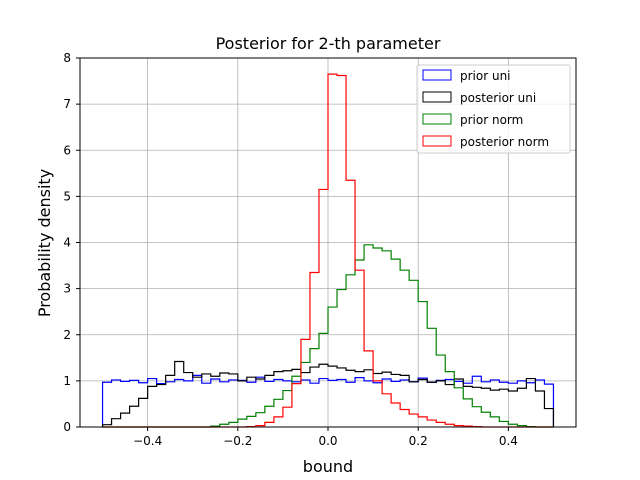 This screenshot has width=640, height=480. Describe the element at coordinates (147, 441) in the screenshot. I see `x-tick-label: −0.4` at that location.